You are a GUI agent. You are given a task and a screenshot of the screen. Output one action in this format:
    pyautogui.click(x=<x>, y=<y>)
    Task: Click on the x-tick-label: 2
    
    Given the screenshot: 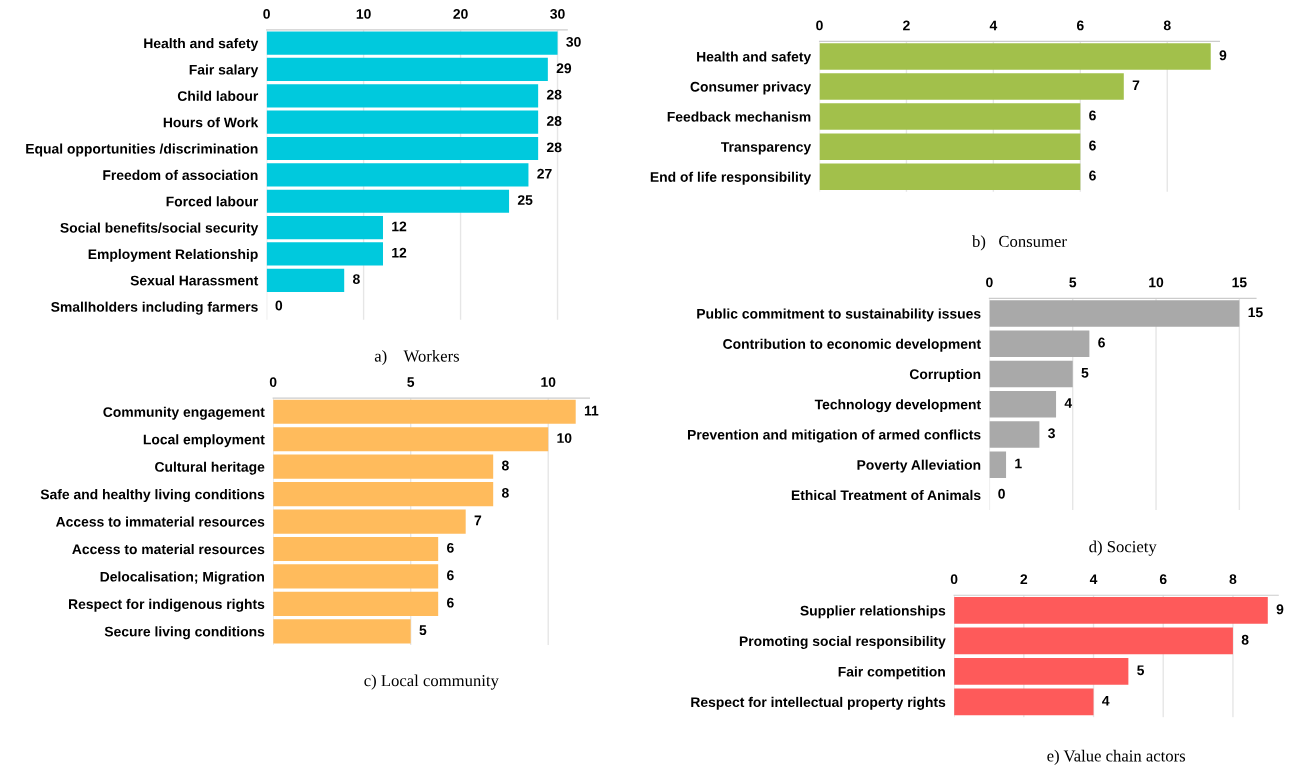 What is the action you would take?
    pyautogui.click(x=906, y=25)
    